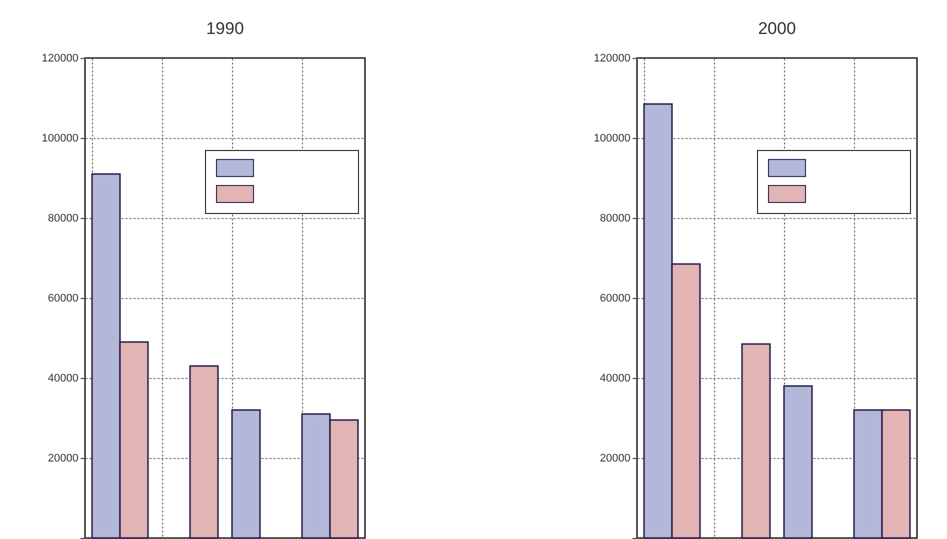 The image size is (947, 539). Describe the element at coordinates (225, 28) in the screenshot. I see `chart-title: 1990` at that location.